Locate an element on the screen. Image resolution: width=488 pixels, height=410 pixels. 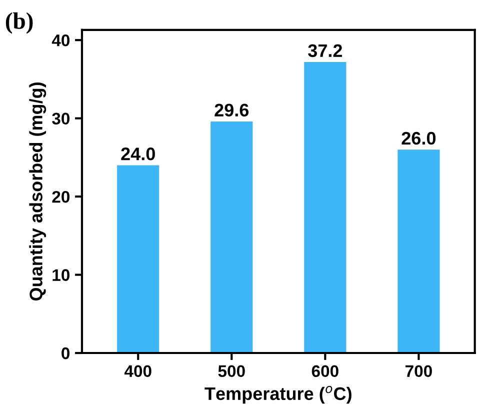
y-tick-label: 0 is located at coordinates (66, 353).